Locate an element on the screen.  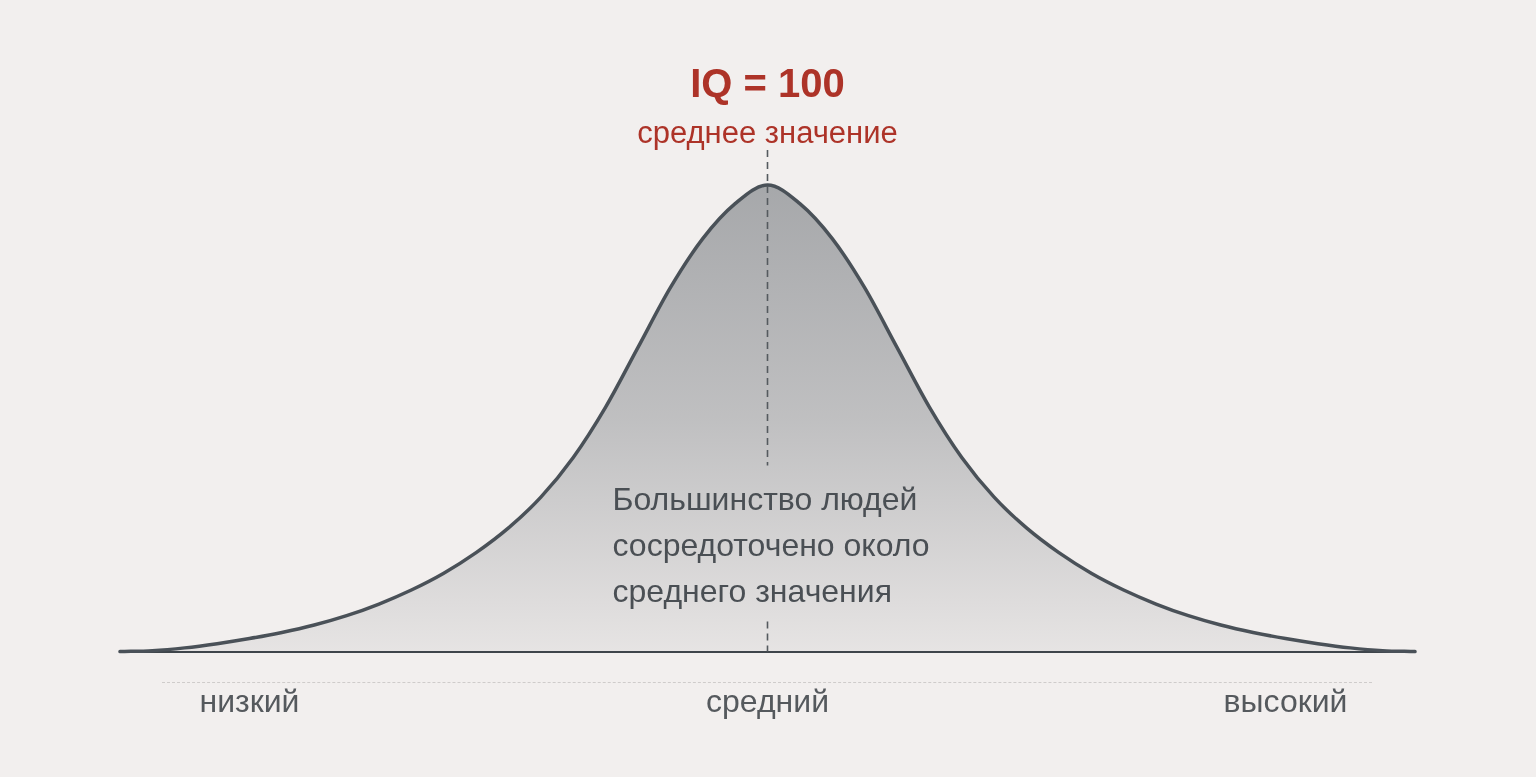
x-tick-label: низкий is located at coordinates (249, 700).